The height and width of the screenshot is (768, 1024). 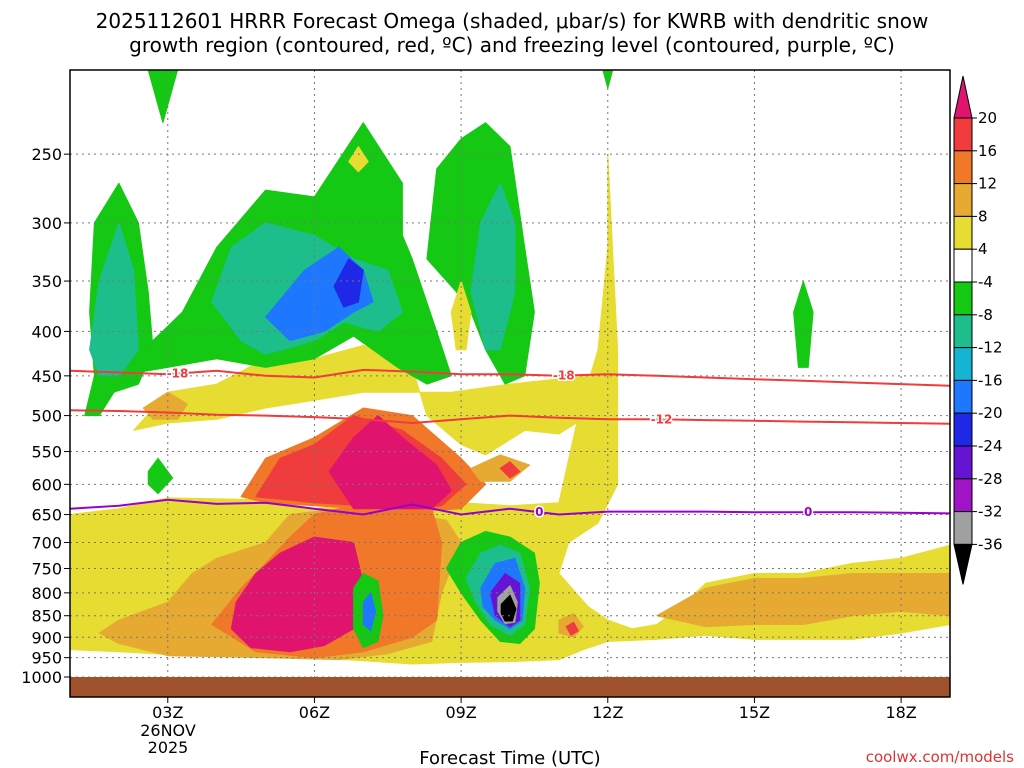 What do you see at coordinates (508, 608) in the screenshot?
I see `omega-region-black-low` at bounding box center [508, 608].